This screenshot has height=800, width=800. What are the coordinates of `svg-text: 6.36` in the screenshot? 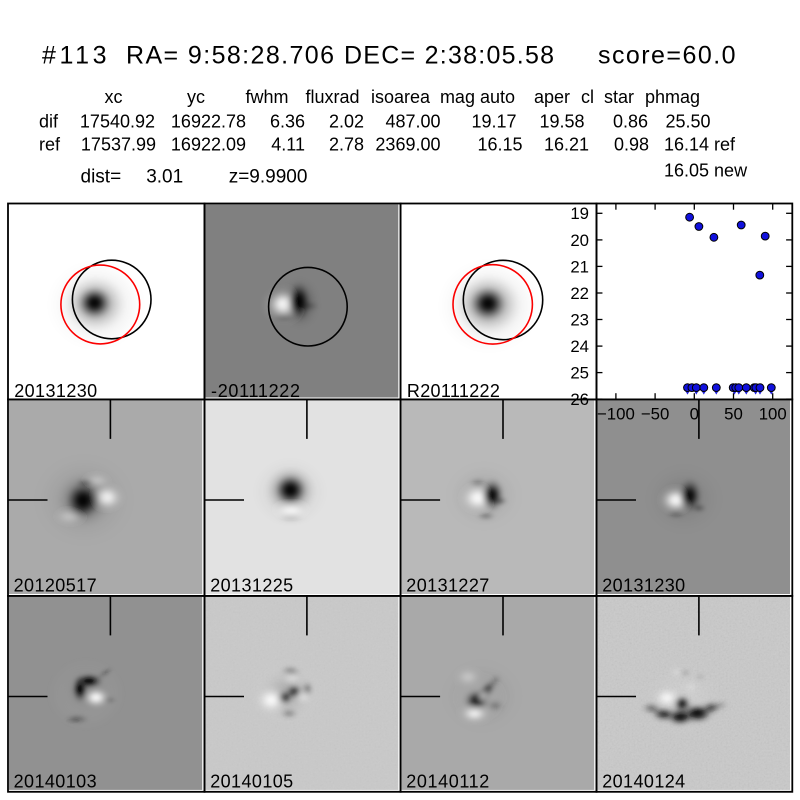 It's located at (287, 122).